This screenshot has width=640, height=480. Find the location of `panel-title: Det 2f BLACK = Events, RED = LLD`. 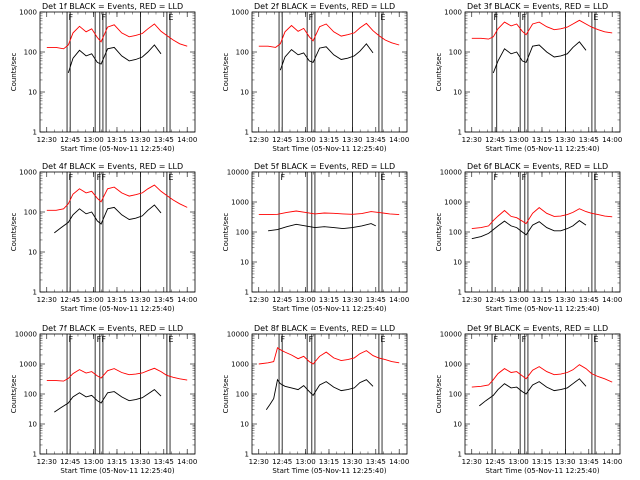

panel-title: Det 2f BLACK = Events, RED = LLD is located at coordinates (324, 6).